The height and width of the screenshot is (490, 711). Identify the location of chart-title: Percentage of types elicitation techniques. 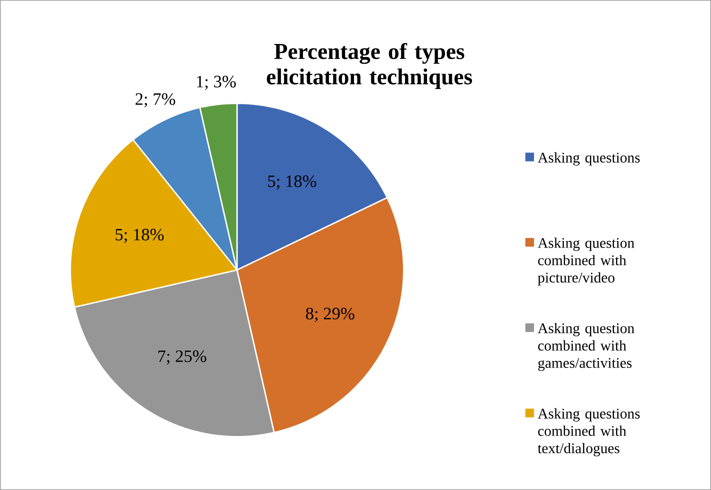
(369, 66).